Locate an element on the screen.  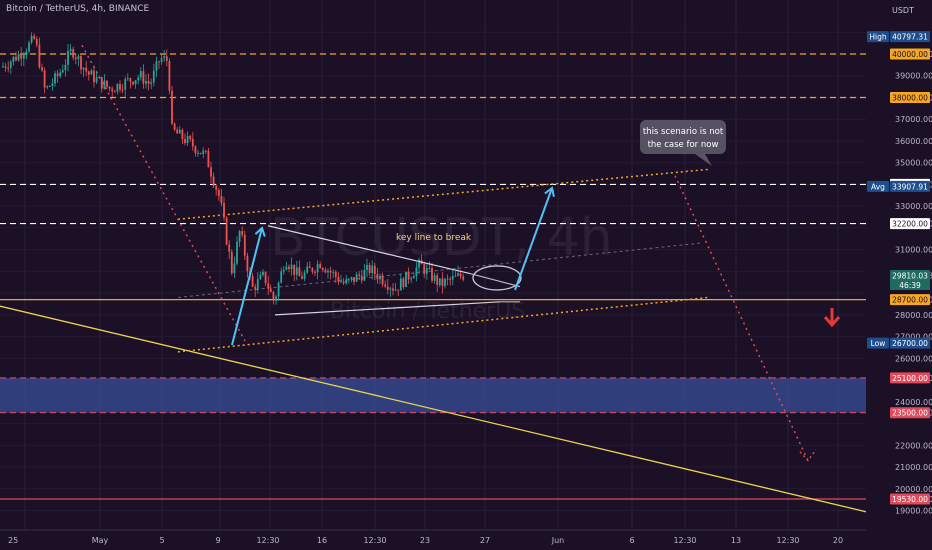
price-tick-label: 33000.00 is located at coordinates (913, 206).